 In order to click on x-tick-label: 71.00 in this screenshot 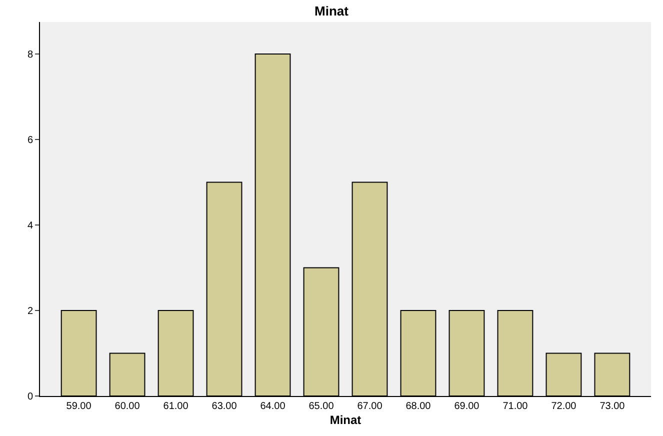, I will do `click(515, 406)`.